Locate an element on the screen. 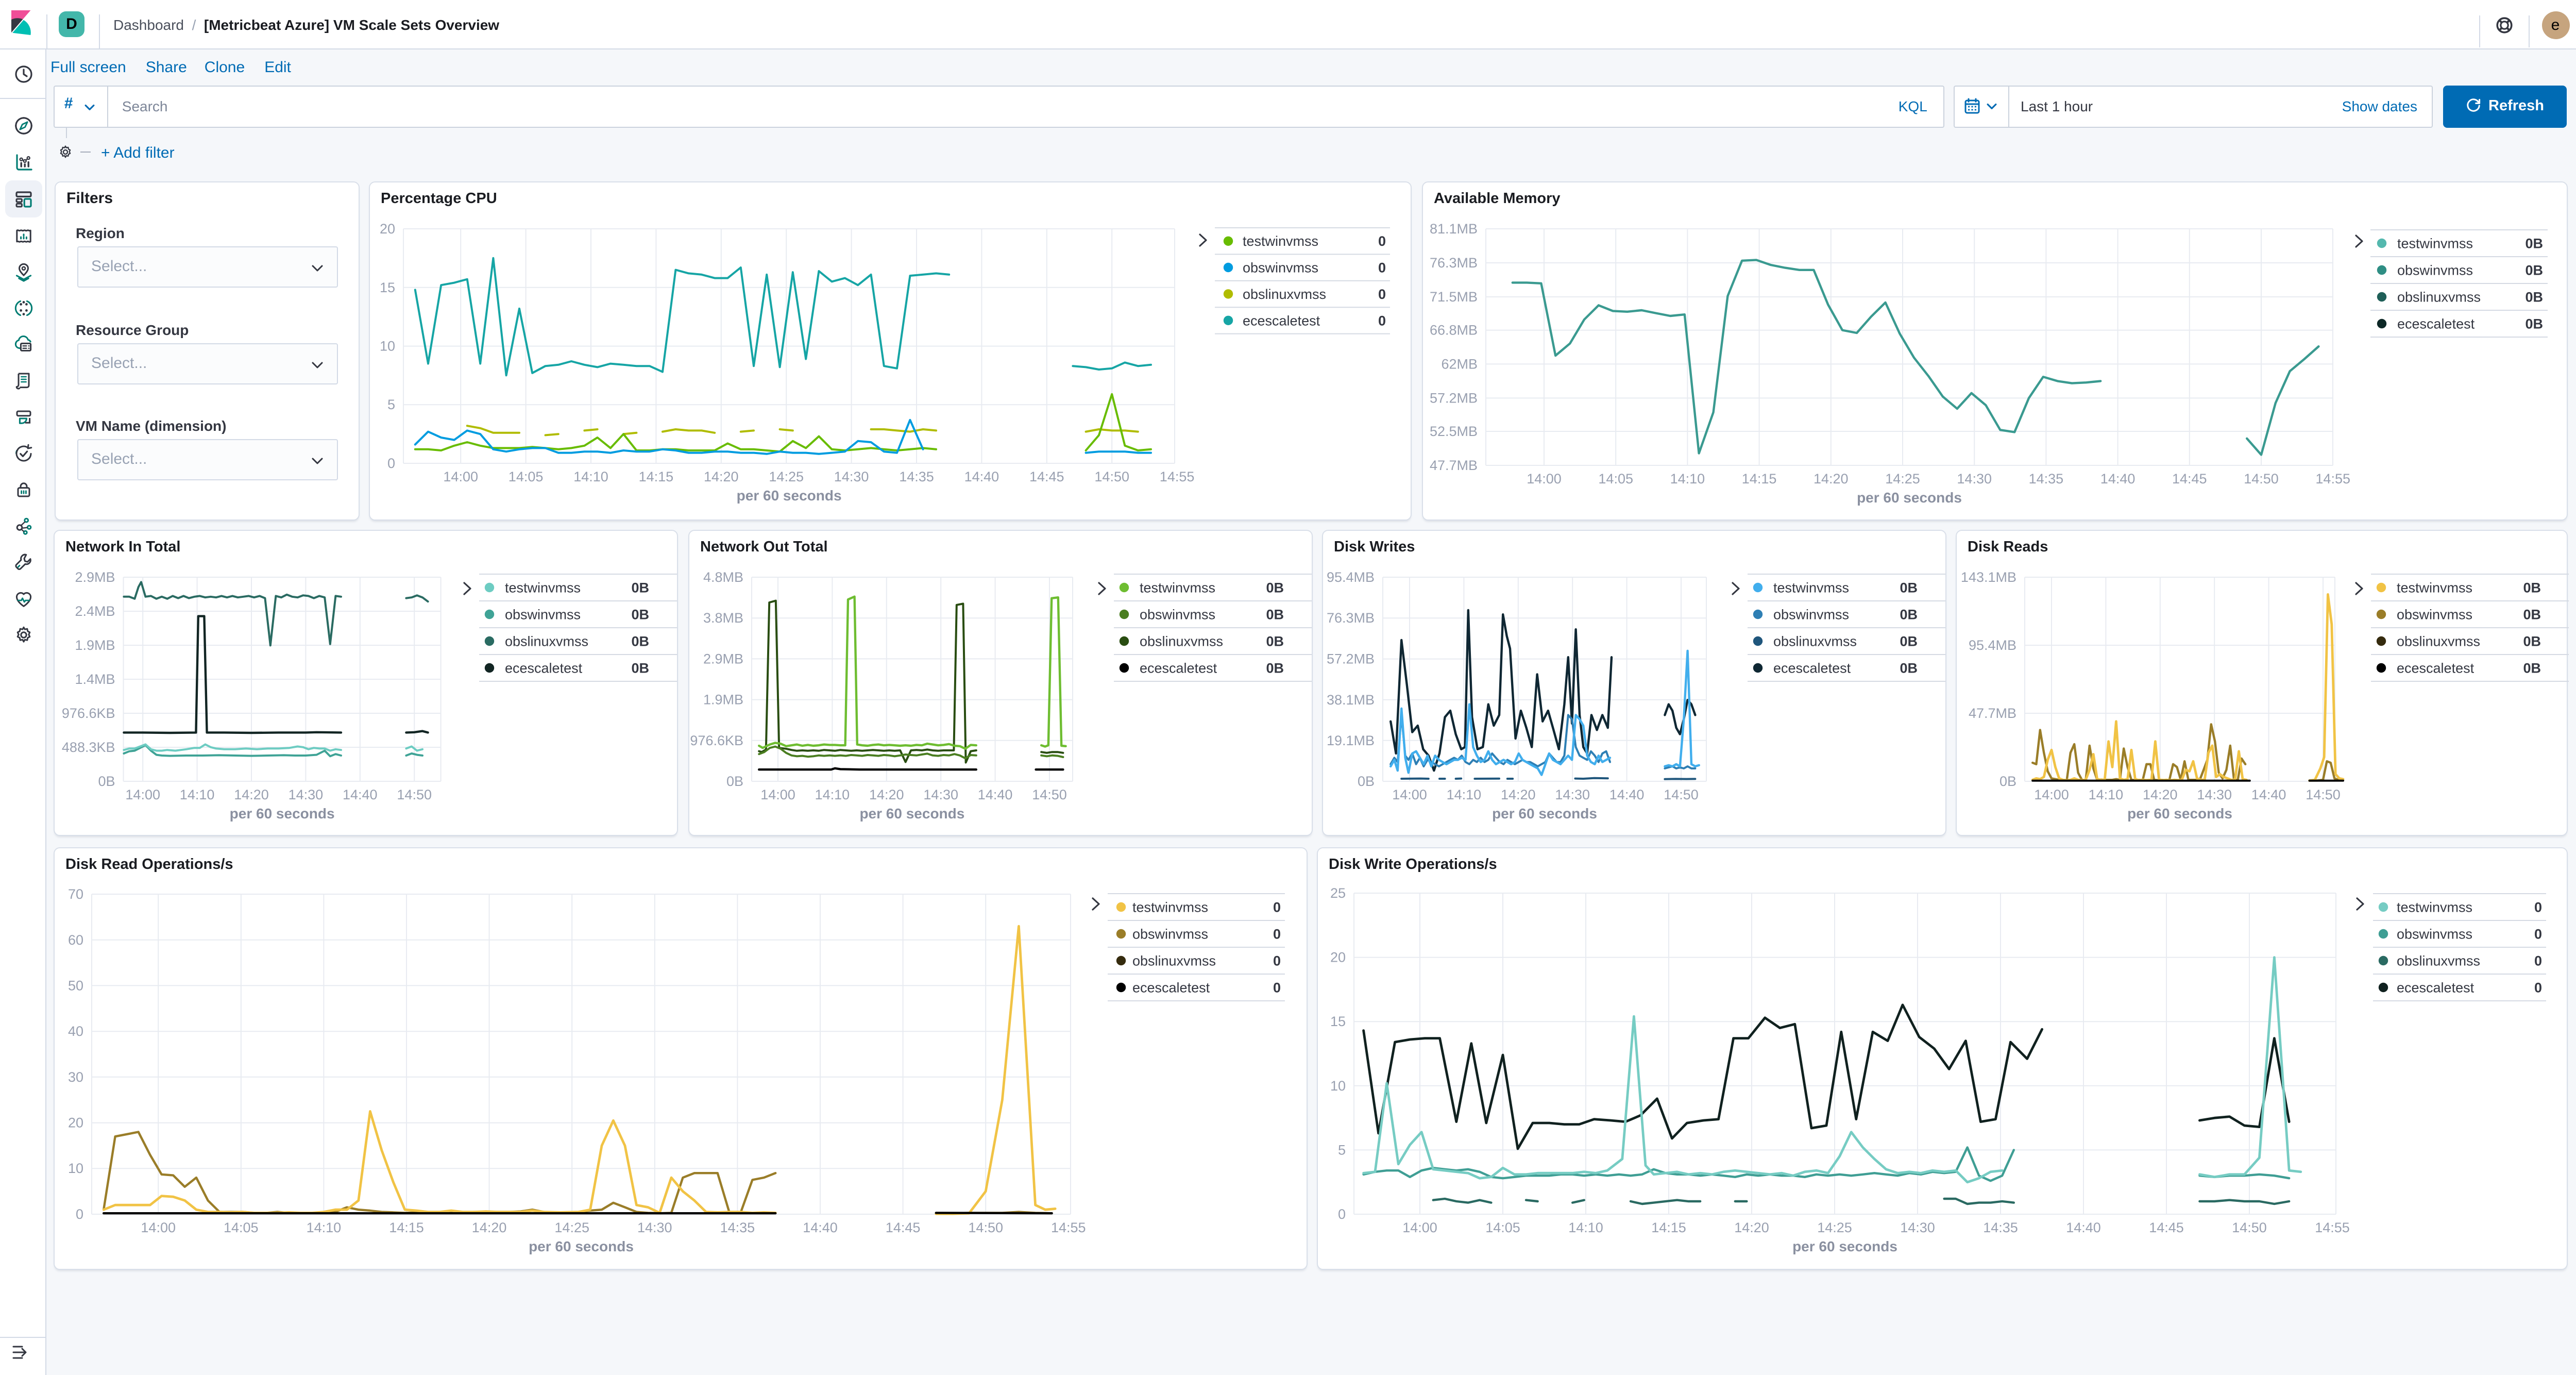  svg-text: 47.7MB is located at coordinates (1992, 712).